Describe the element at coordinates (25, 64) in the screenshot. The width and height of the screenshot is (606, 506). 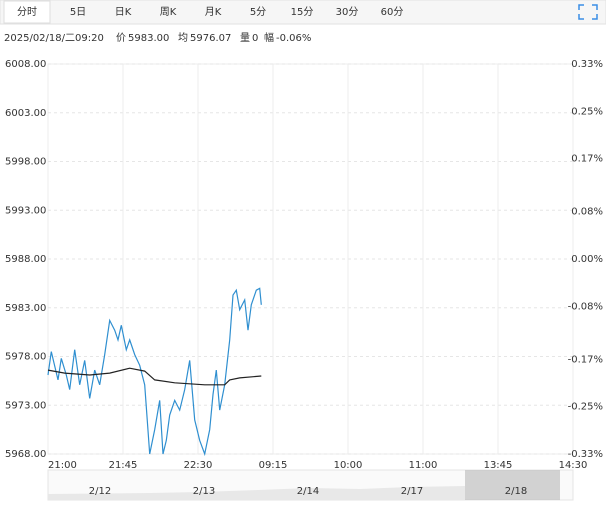
I see `y-tick-label: 6008.00` at that location.